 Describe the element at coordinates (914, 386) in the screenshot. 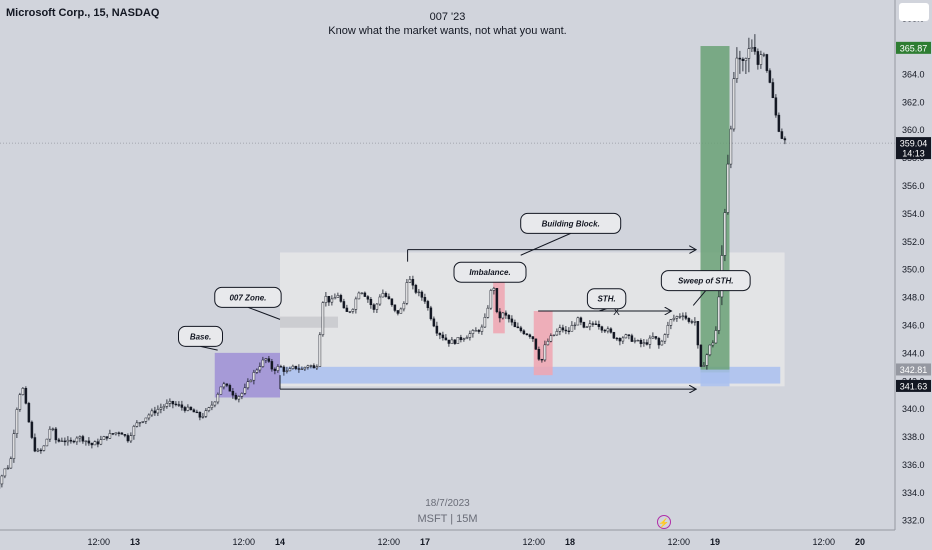

I see `price-label: 341.63` at that location.